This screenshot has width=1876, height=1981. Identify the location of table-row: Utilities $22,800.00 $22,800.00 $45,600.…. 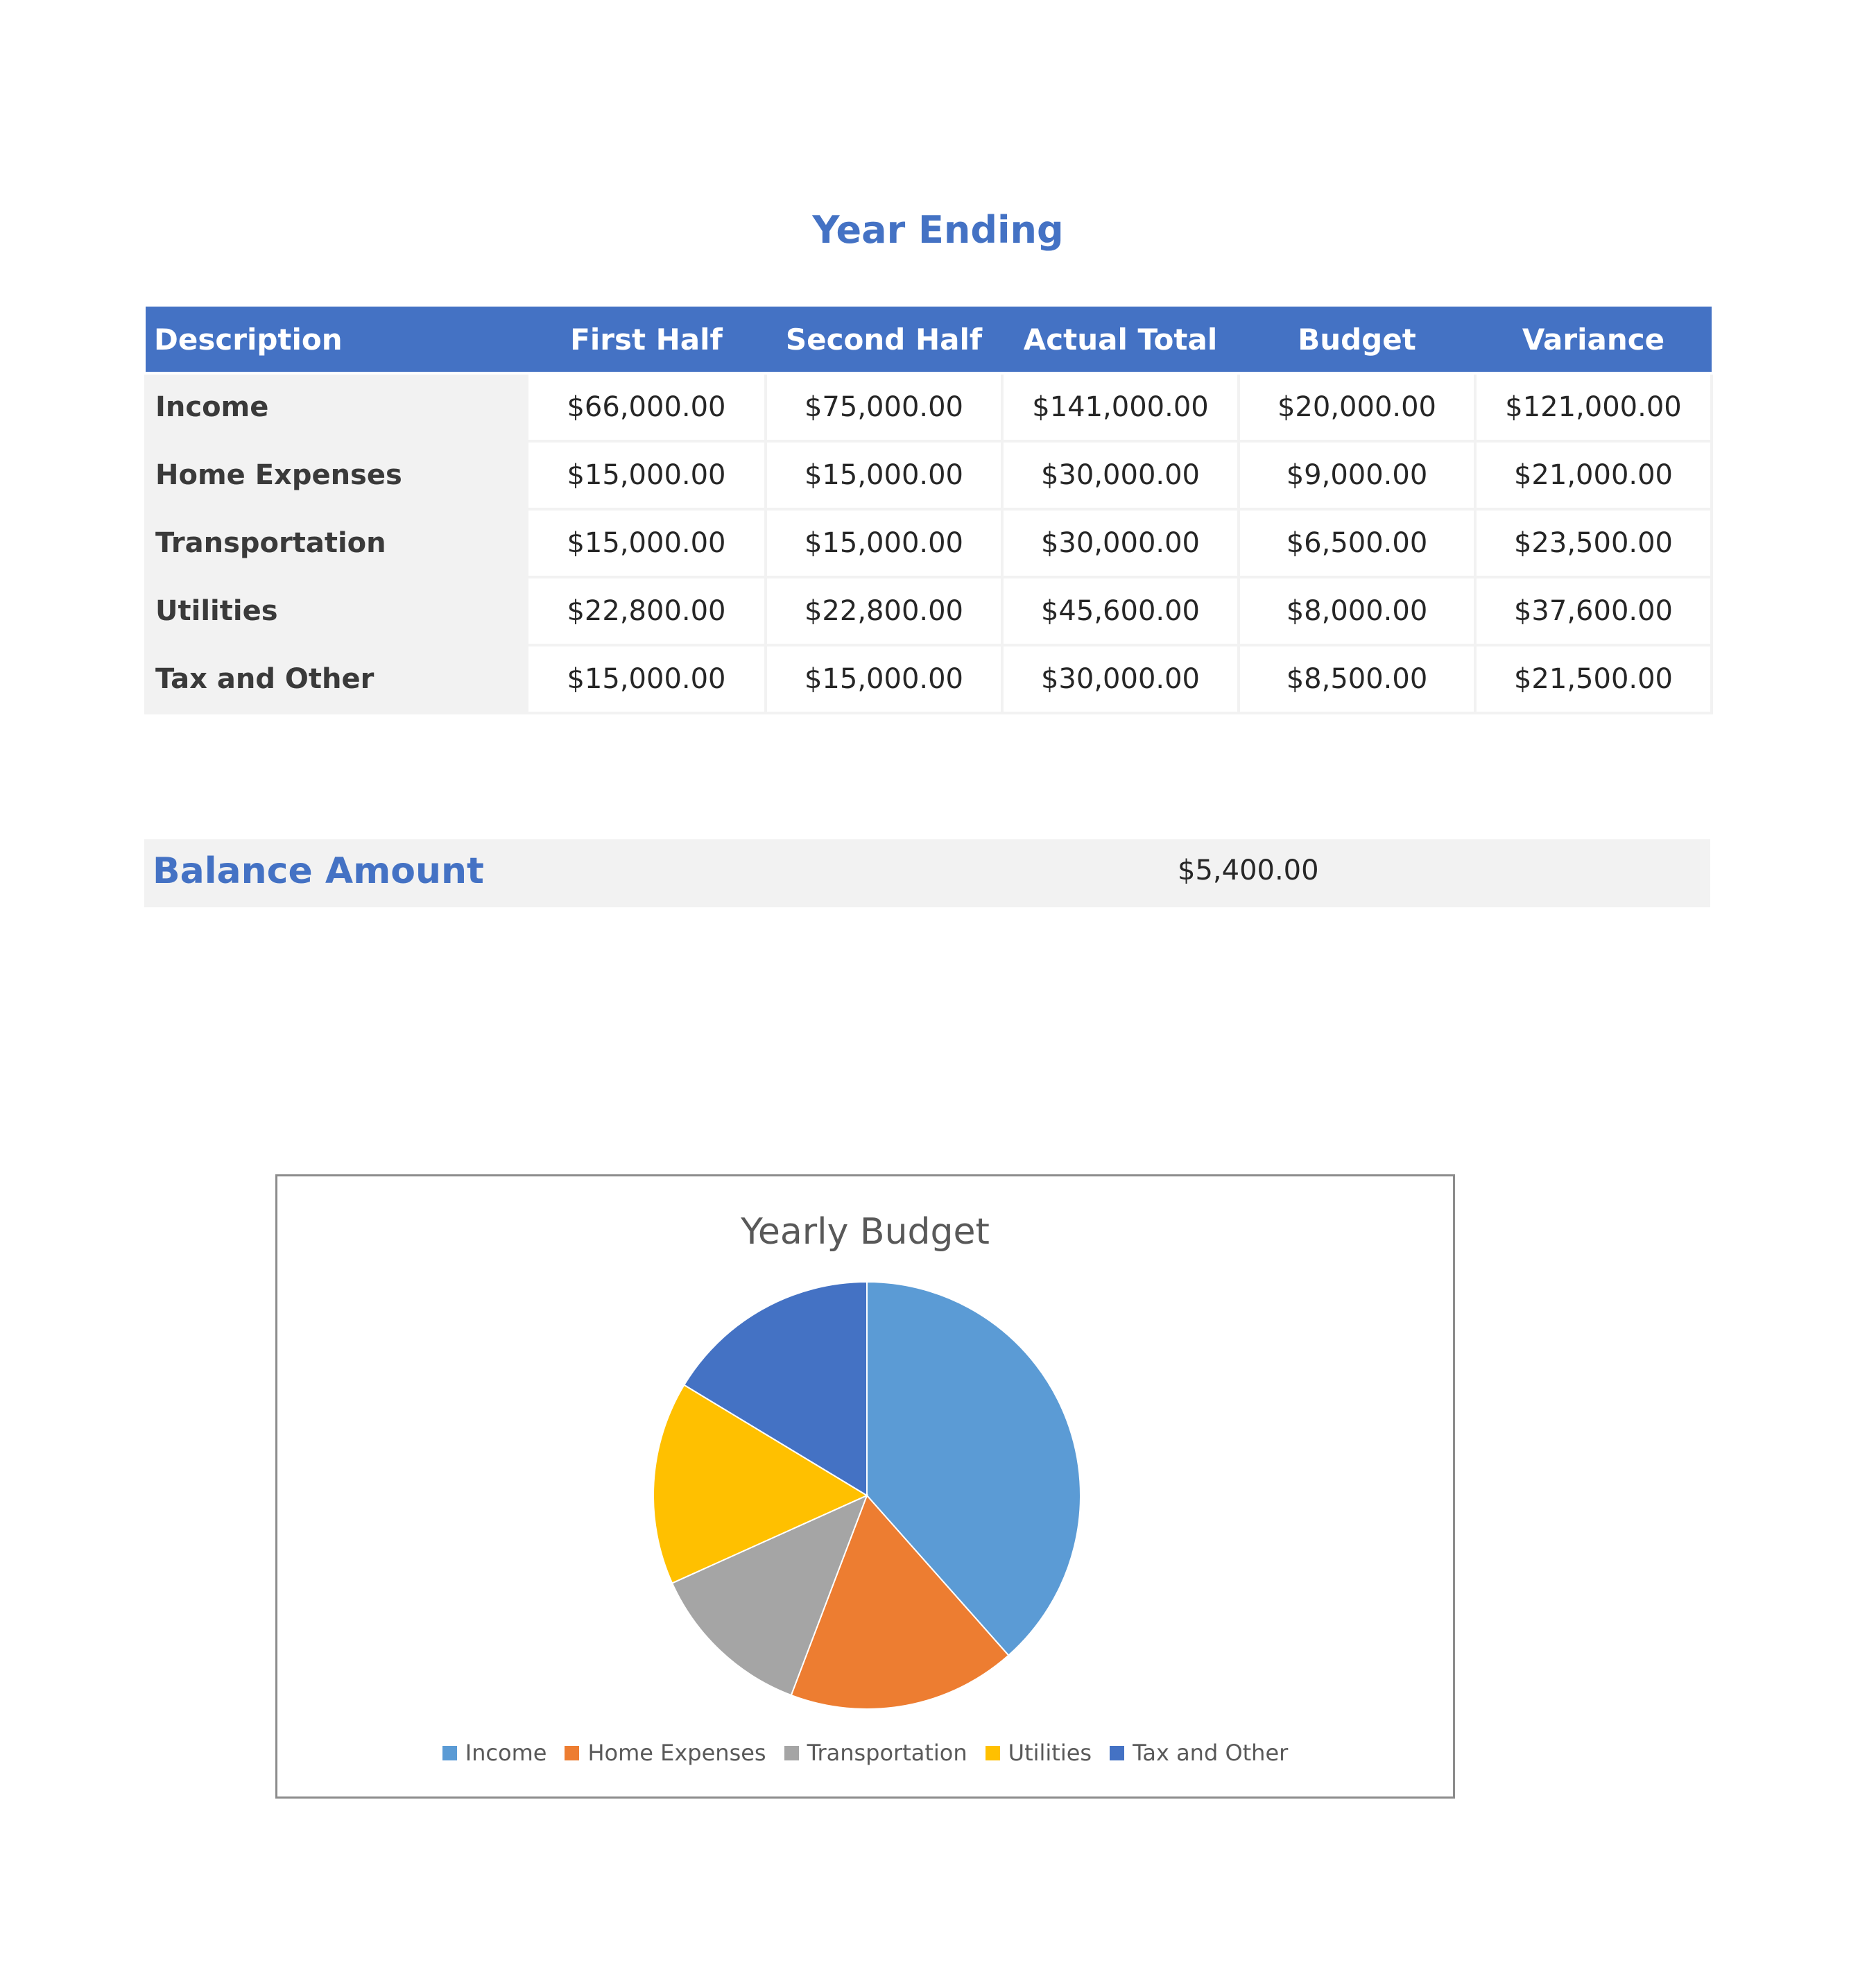
(928, 611).